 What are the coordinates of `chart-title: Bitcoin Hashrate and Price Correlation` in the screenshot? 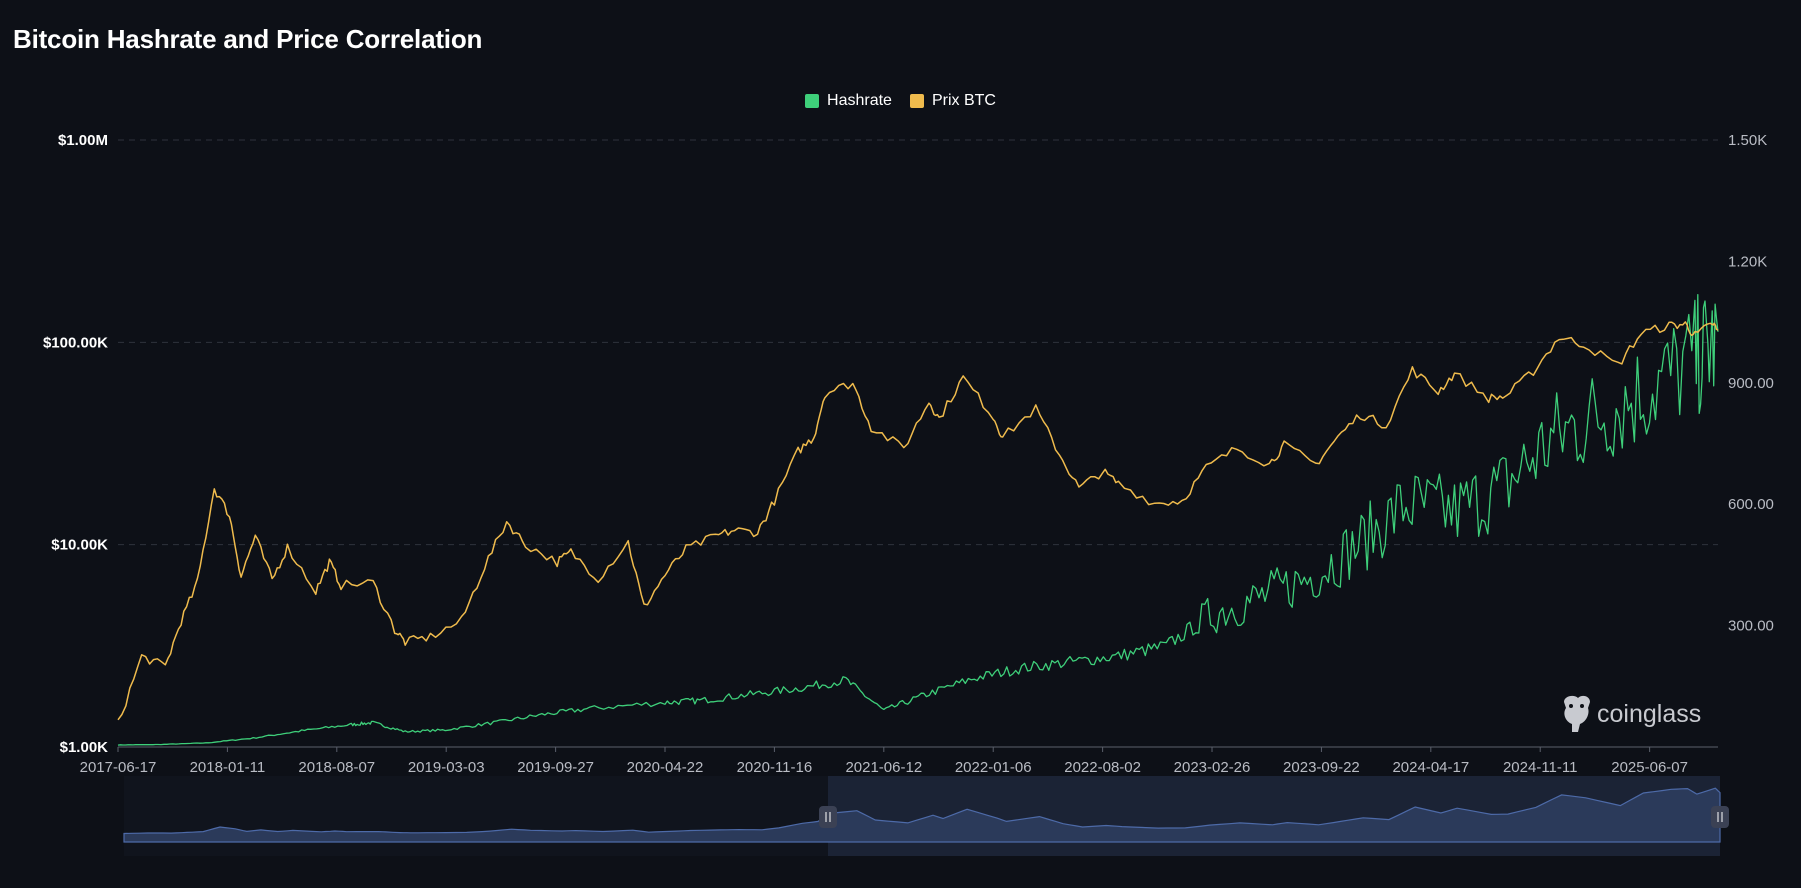 It's located at (248, 39).